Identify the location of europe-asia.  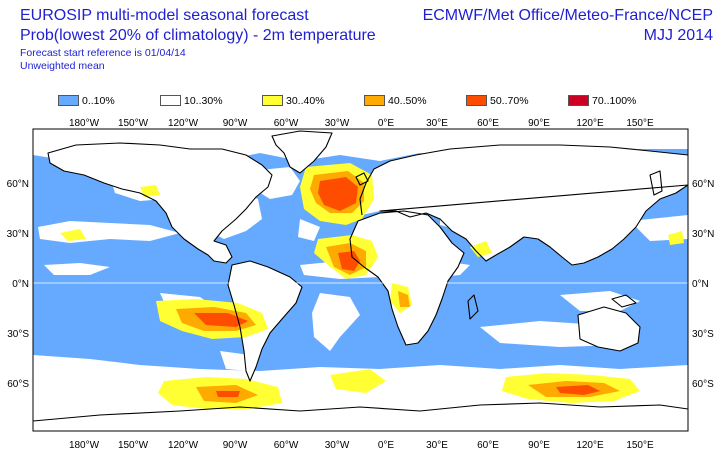
(524, 205).